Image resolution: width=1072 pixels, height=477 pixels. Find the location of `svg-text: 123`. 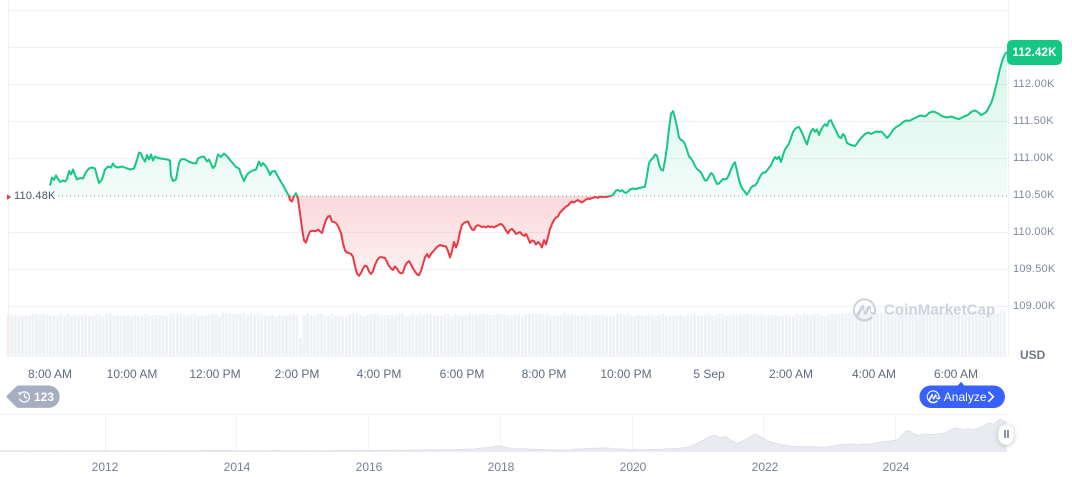

svg-text: 123 is located at coordinates (44, 397).